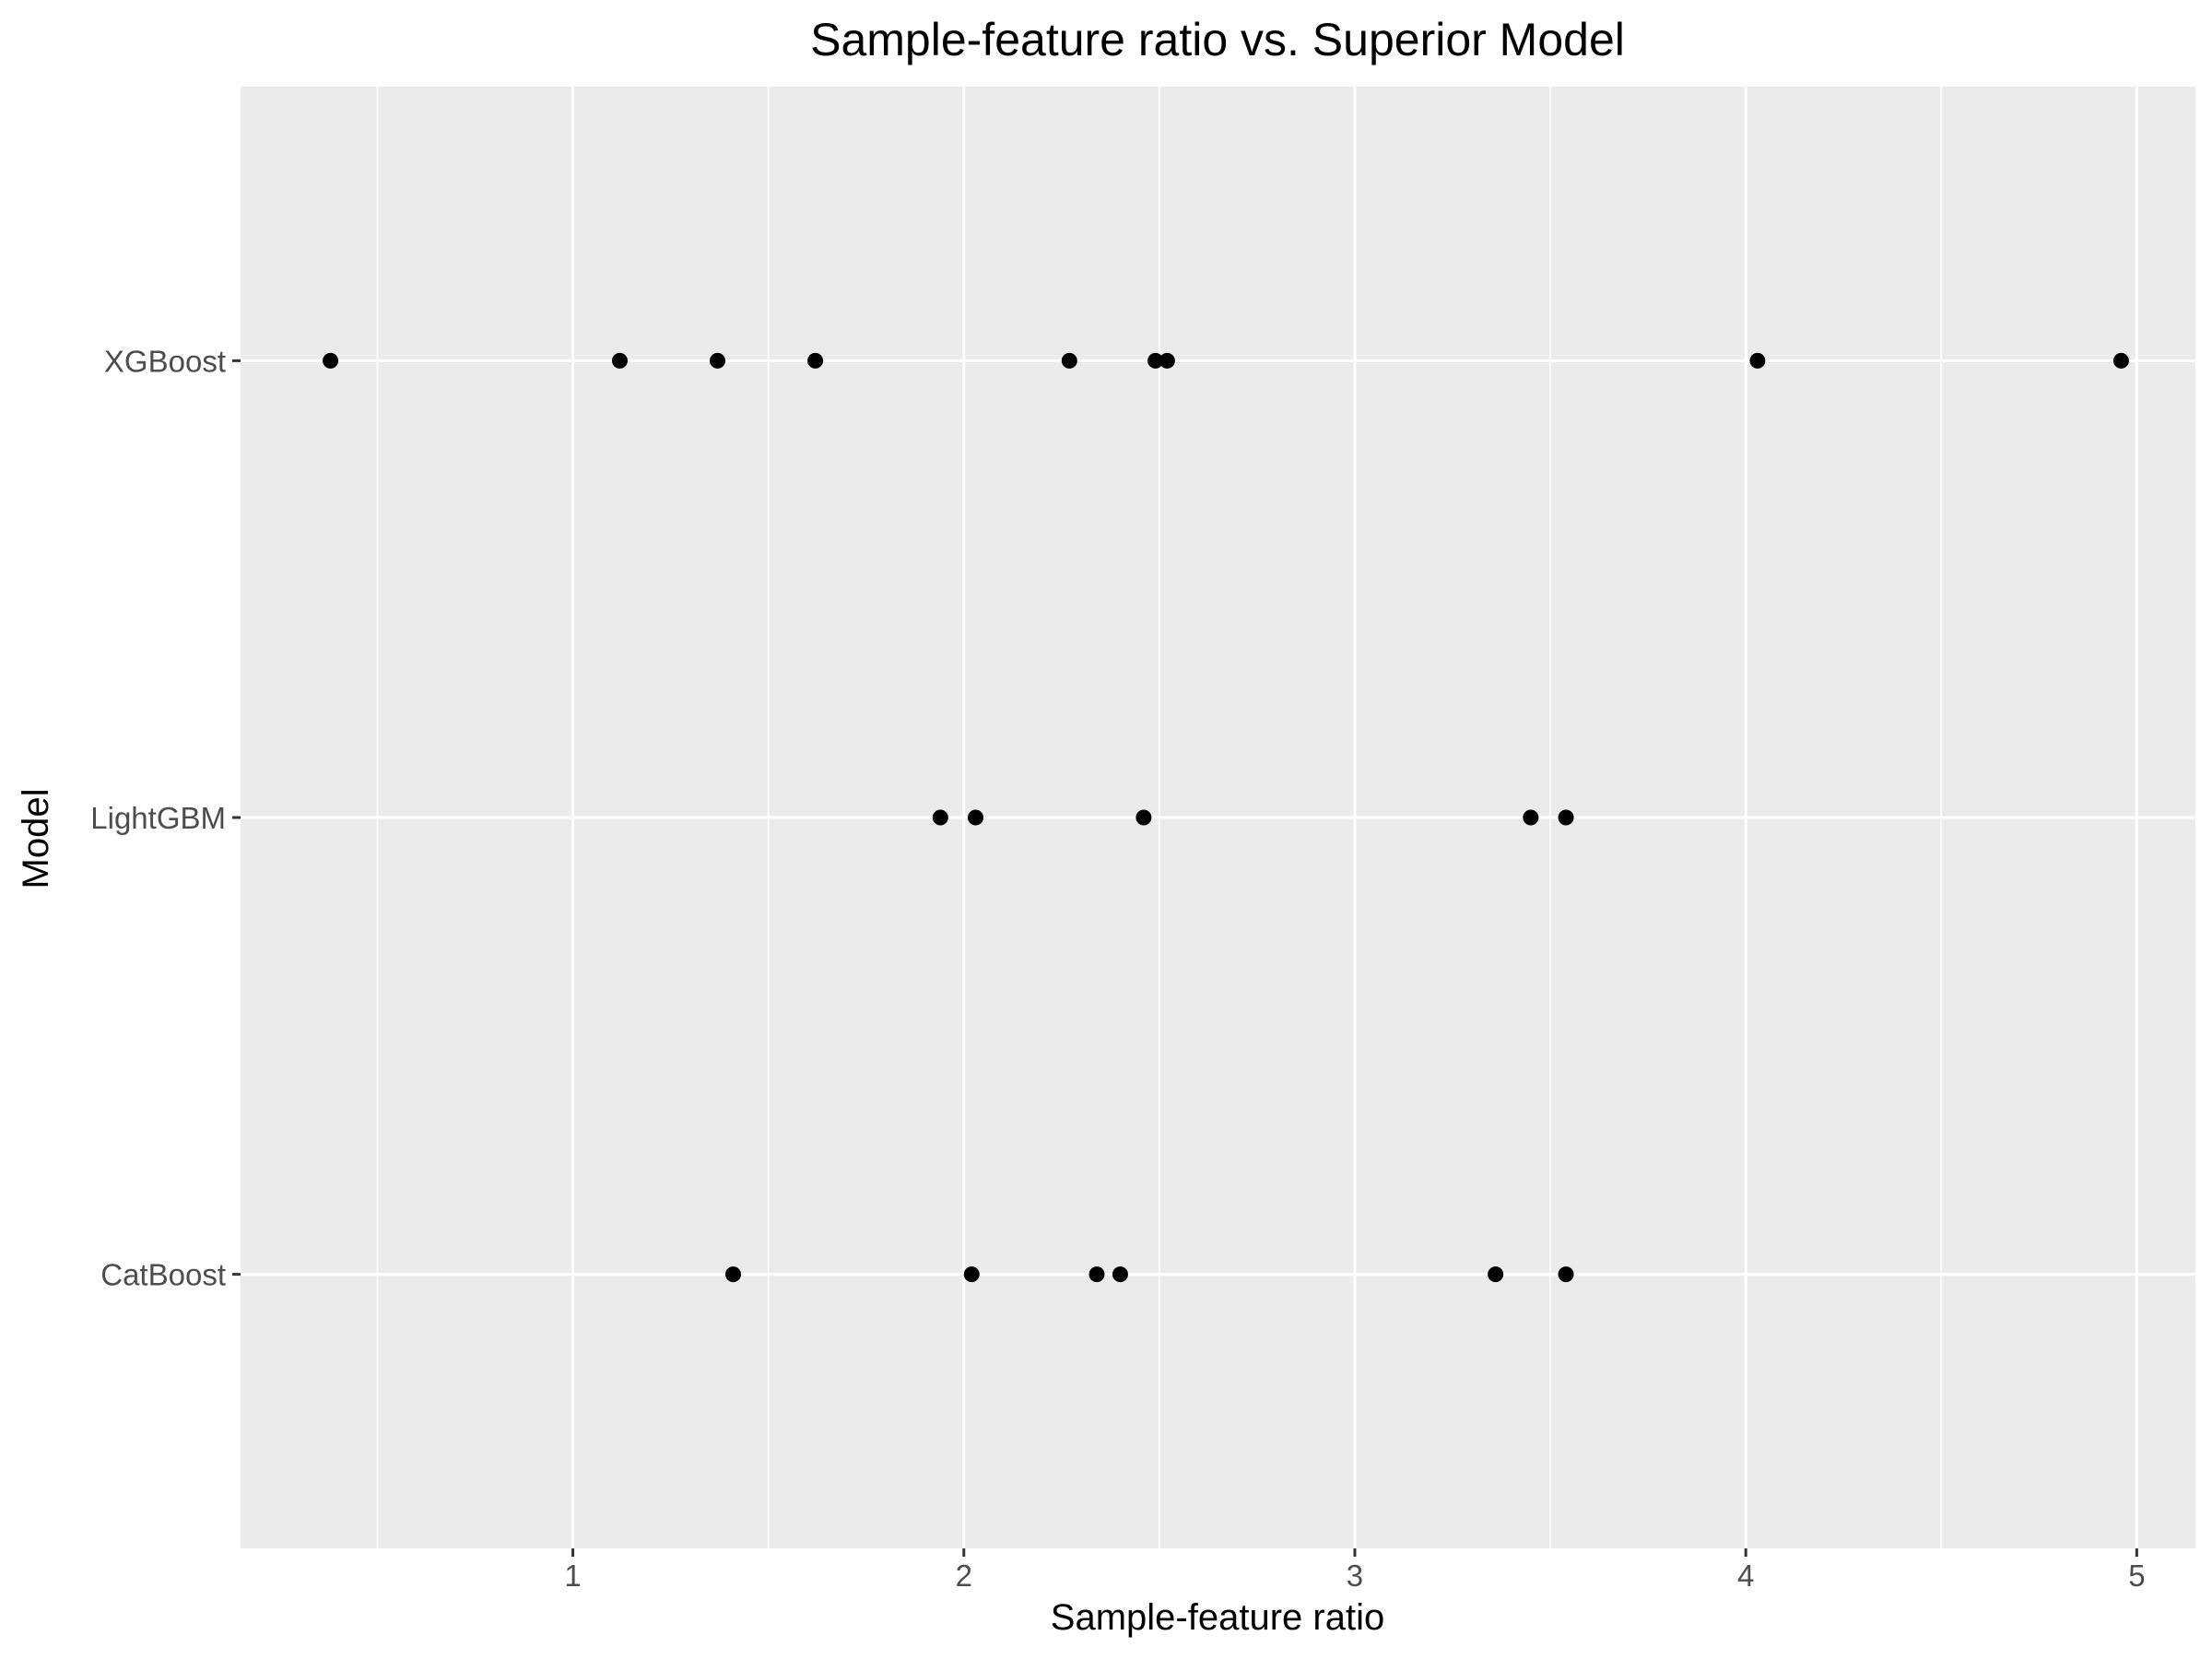 This screenshot has width=2212, height=1659. What do you see at coordinates (1355, 1576) in the screenshot?
I see `x-tick-label: 3` at bounding box center [1355, 1576].